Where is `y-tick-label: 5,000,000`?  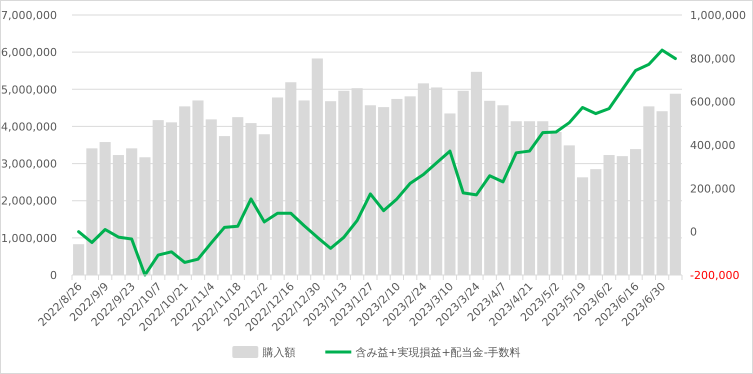 y-tick-label: 5,000,000 is located at coordinates (29, 89).